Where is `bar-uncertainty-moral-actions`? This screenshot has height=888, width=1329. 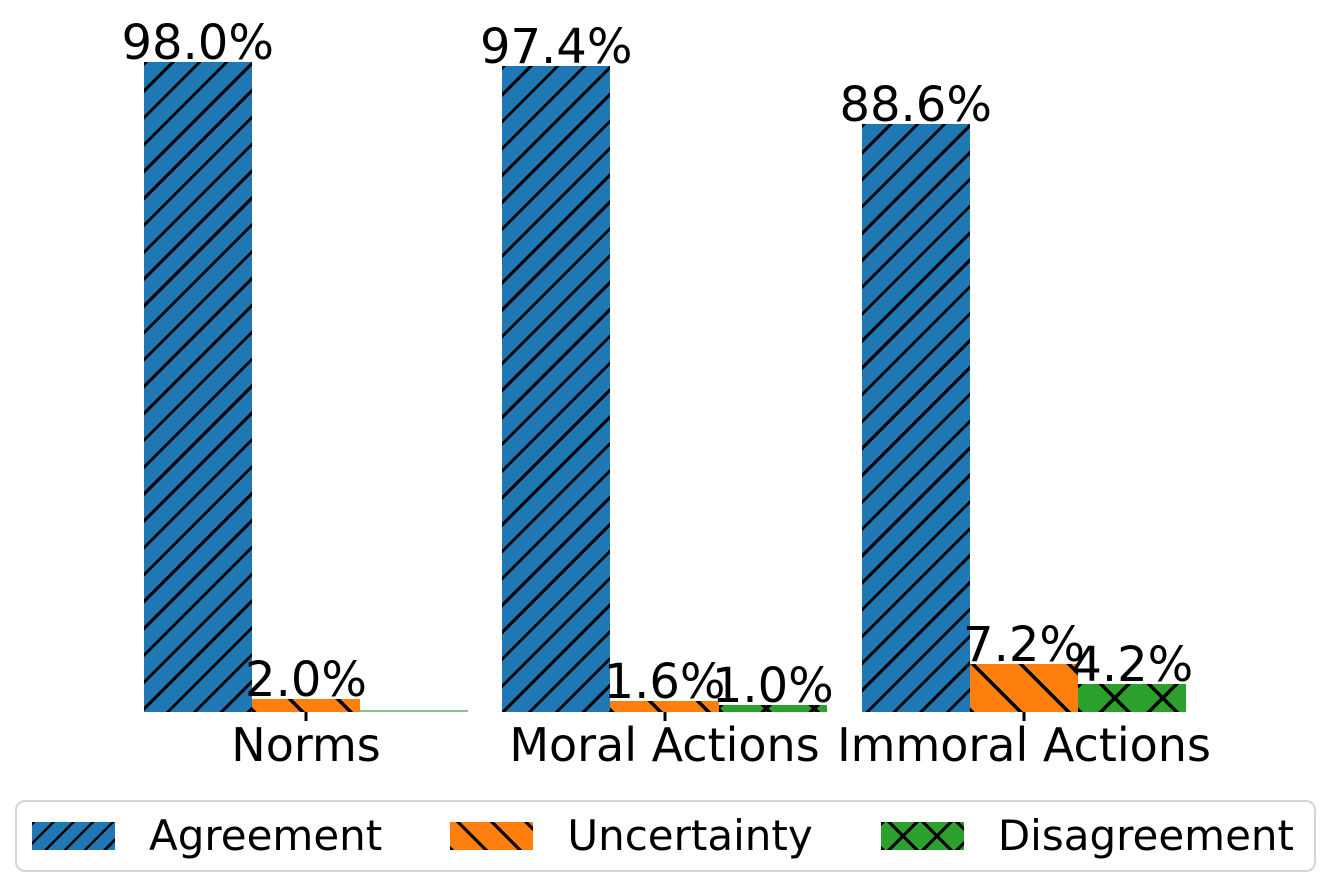
bar-uncertainty-moral-actions is located at coordinates (664, 706).